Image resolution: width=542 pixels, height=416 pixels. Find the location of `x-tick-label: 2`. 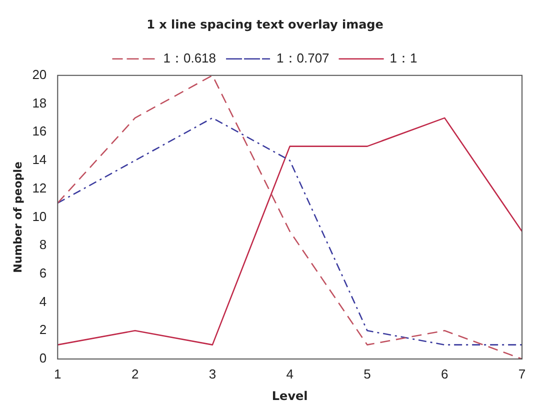

x-tick-label: 2 is located at coordinates (135, 374).